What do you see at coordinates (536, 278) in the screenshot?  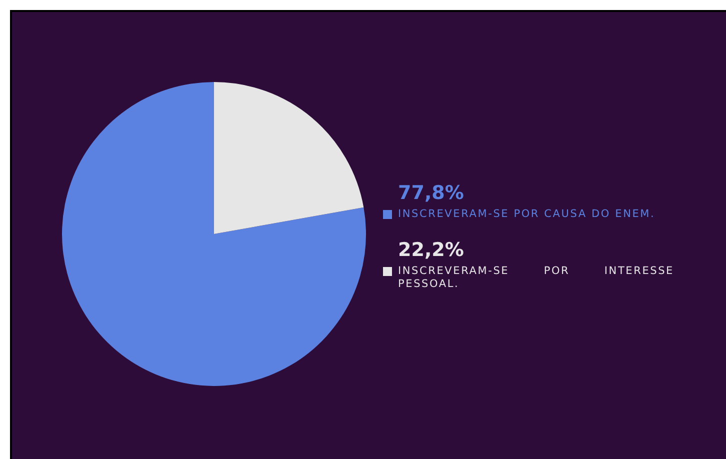 I see `legend-label: INSCREVERAM-SE POR INTERESSE PESSOAL.` at bounding box center [536, 278].